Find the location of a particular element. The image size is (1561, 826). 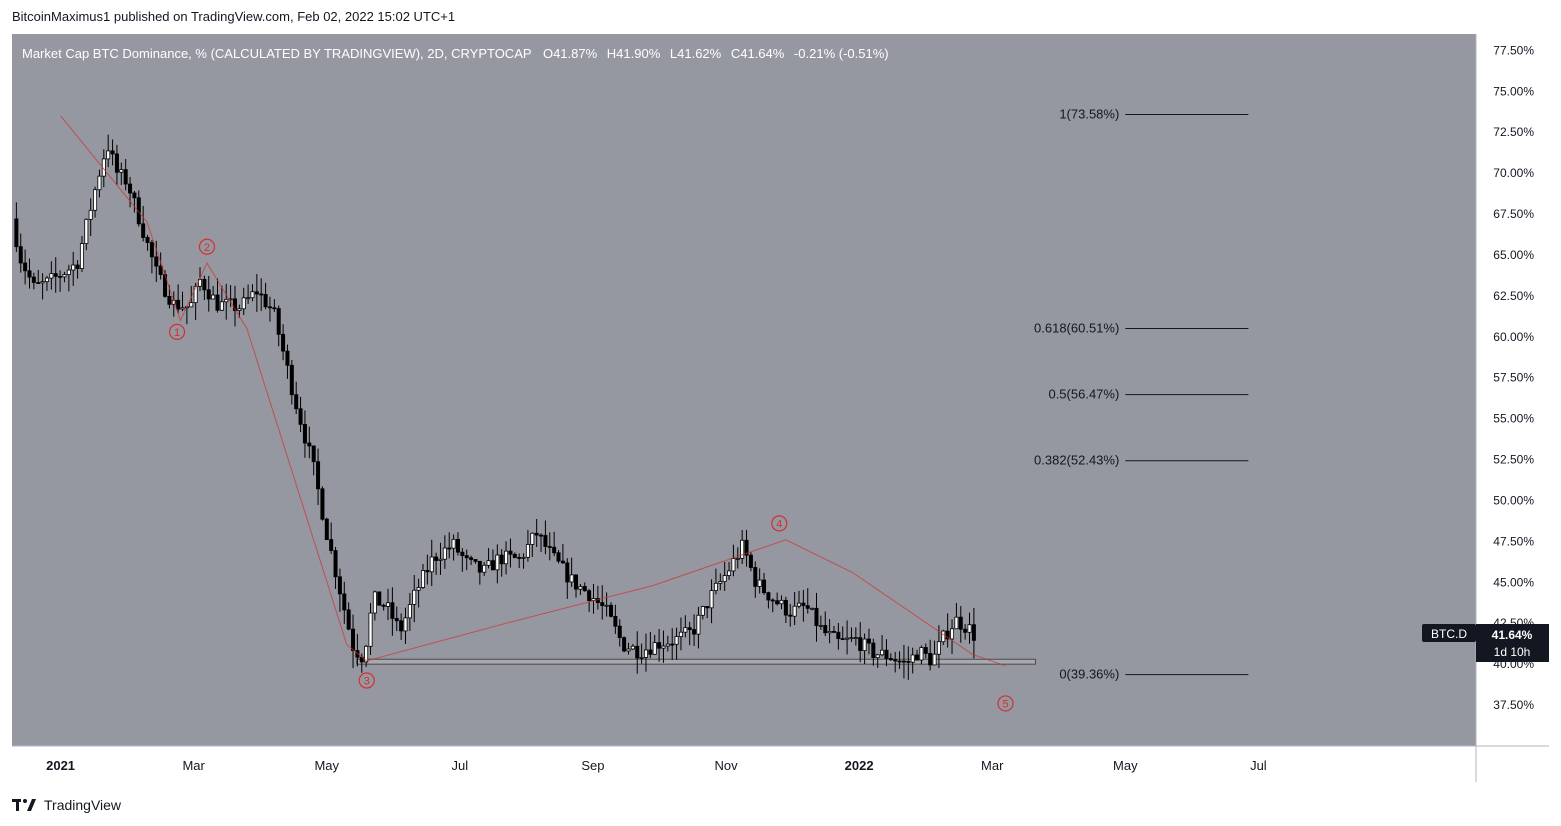

symbol-tag: BTC.D is located at coordinates (1449, 633).